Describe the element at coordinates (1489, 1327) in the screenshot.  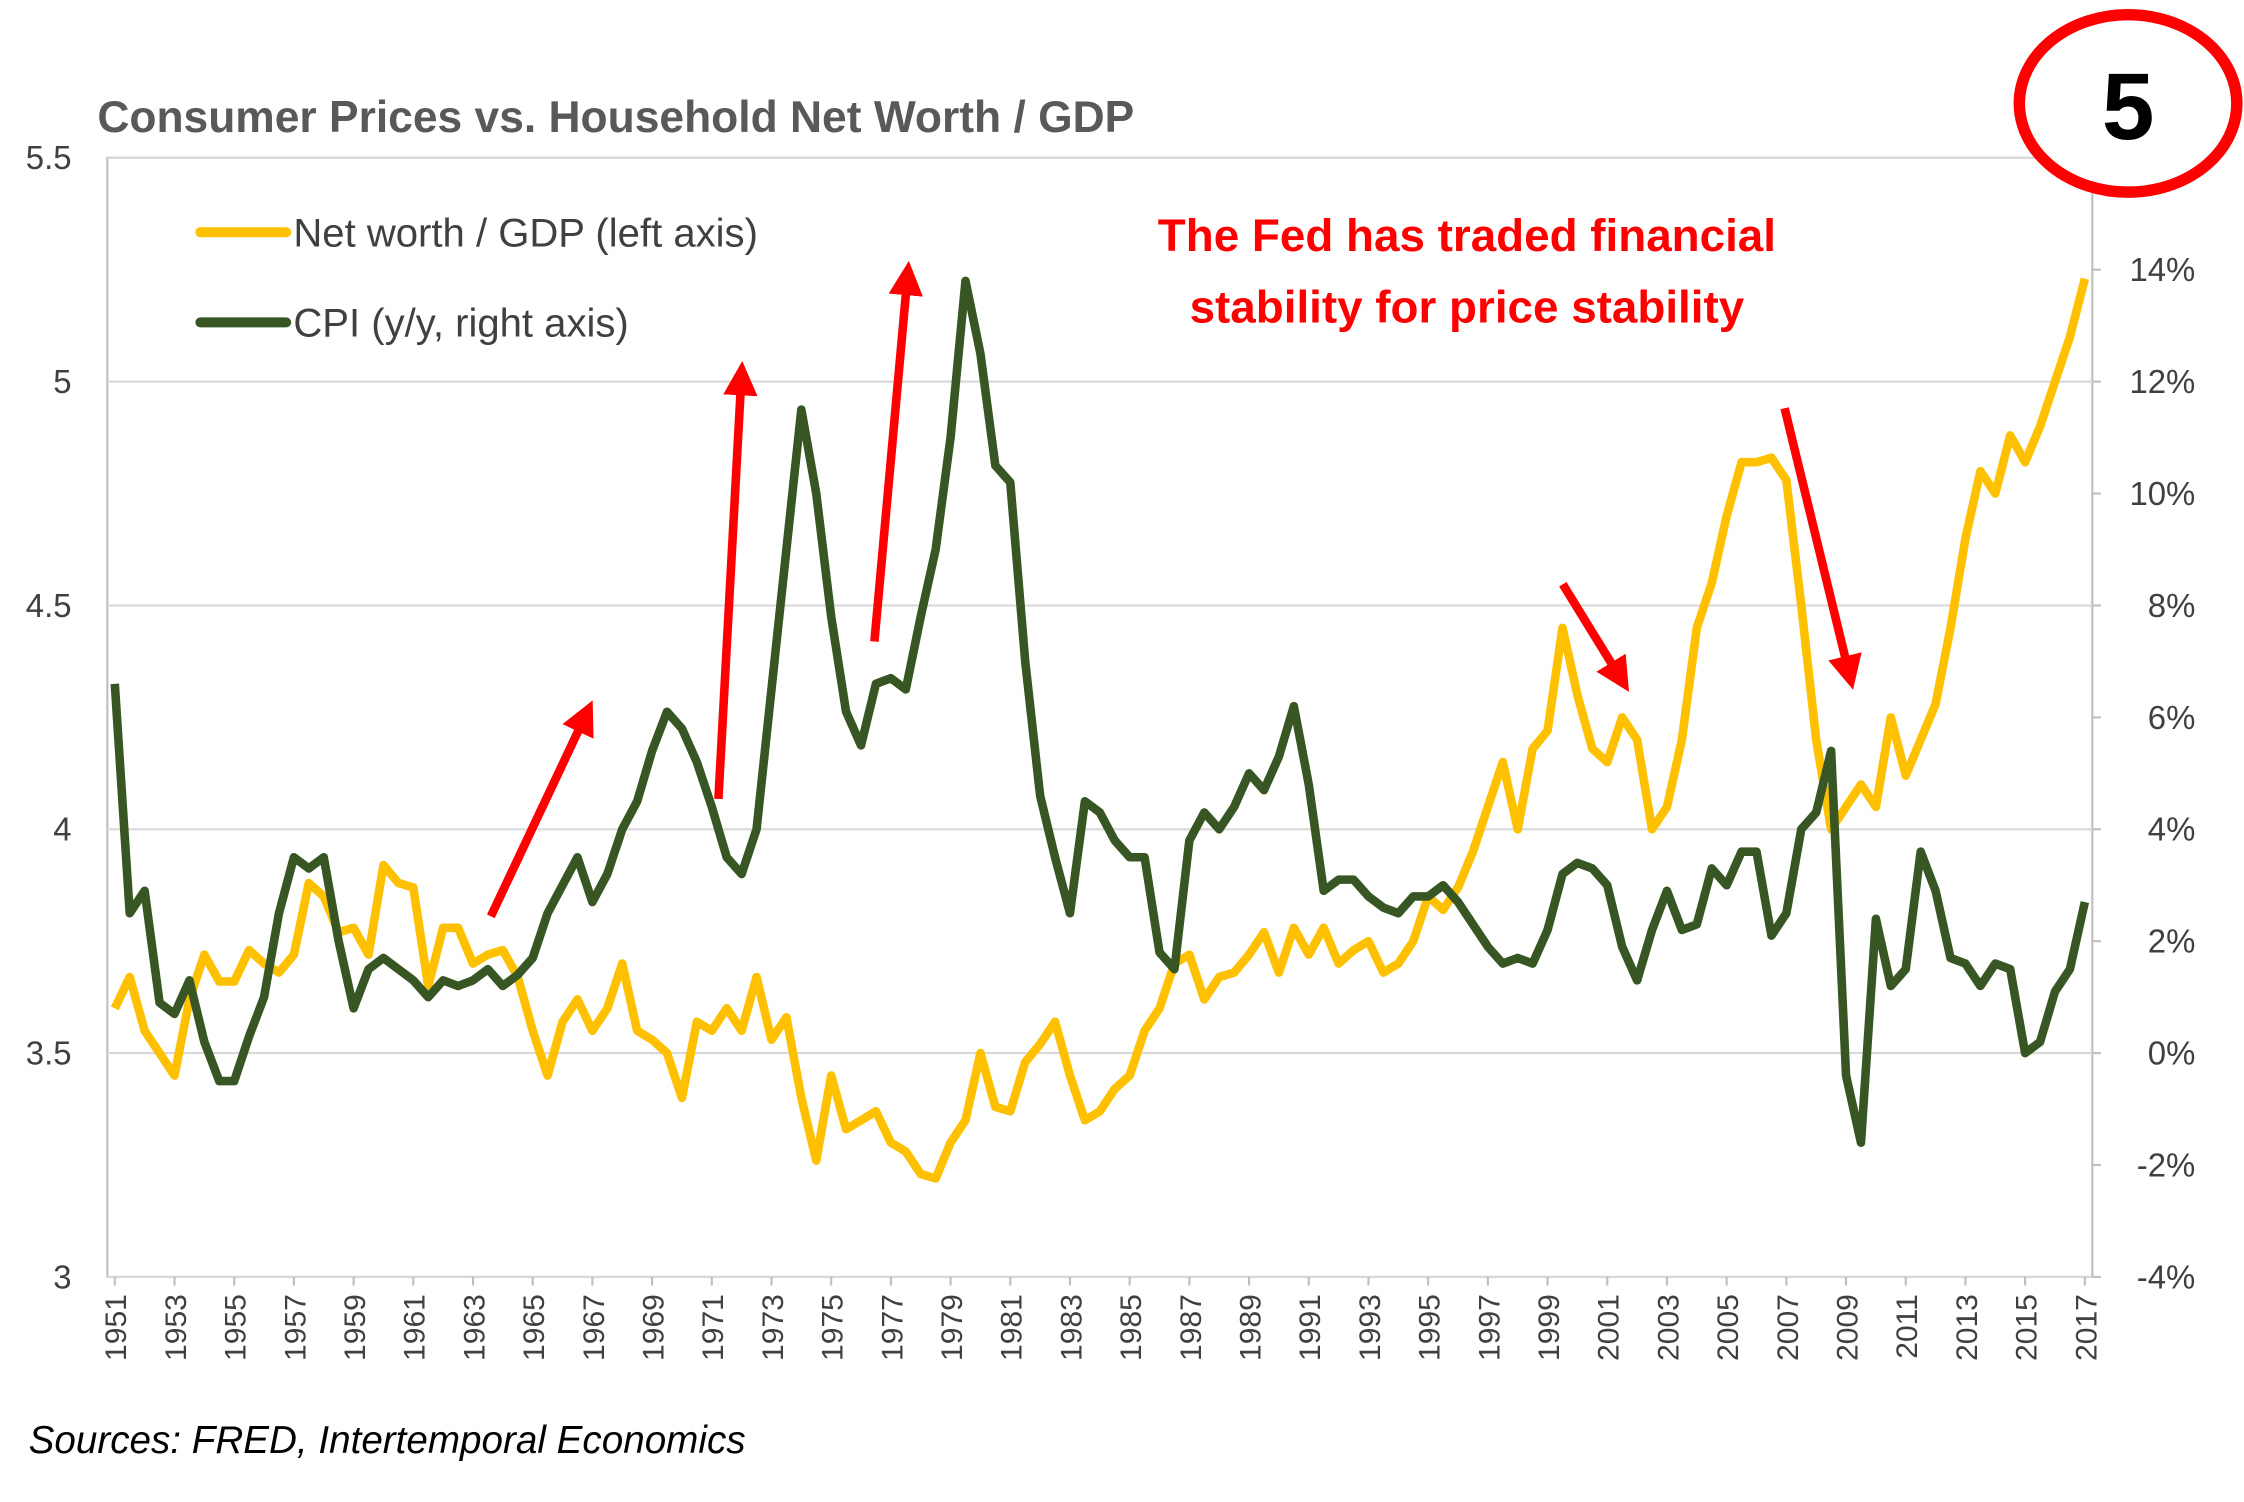
I see `x-tick-label: 1997` at that location.